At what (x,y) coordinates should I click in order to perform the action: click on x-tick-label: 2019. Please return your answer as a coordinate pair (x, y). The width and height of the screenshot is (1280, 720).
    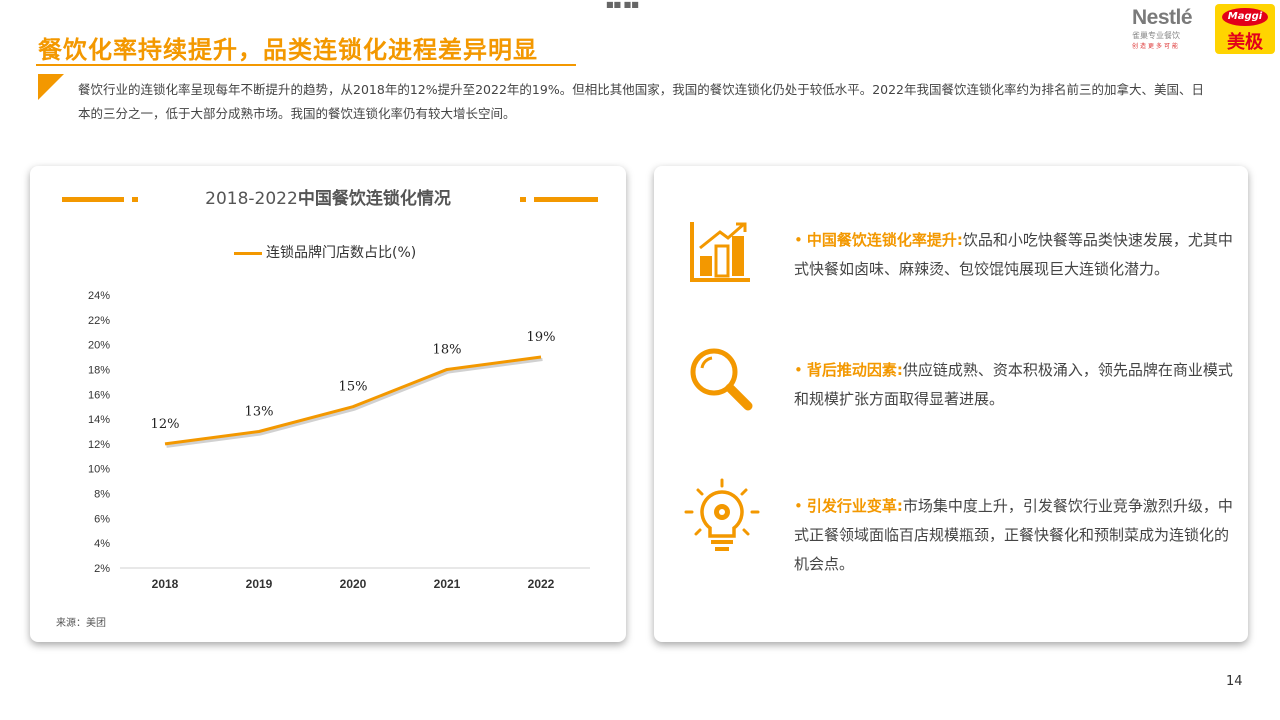
    Looking at the image, I should click on (259, 584).